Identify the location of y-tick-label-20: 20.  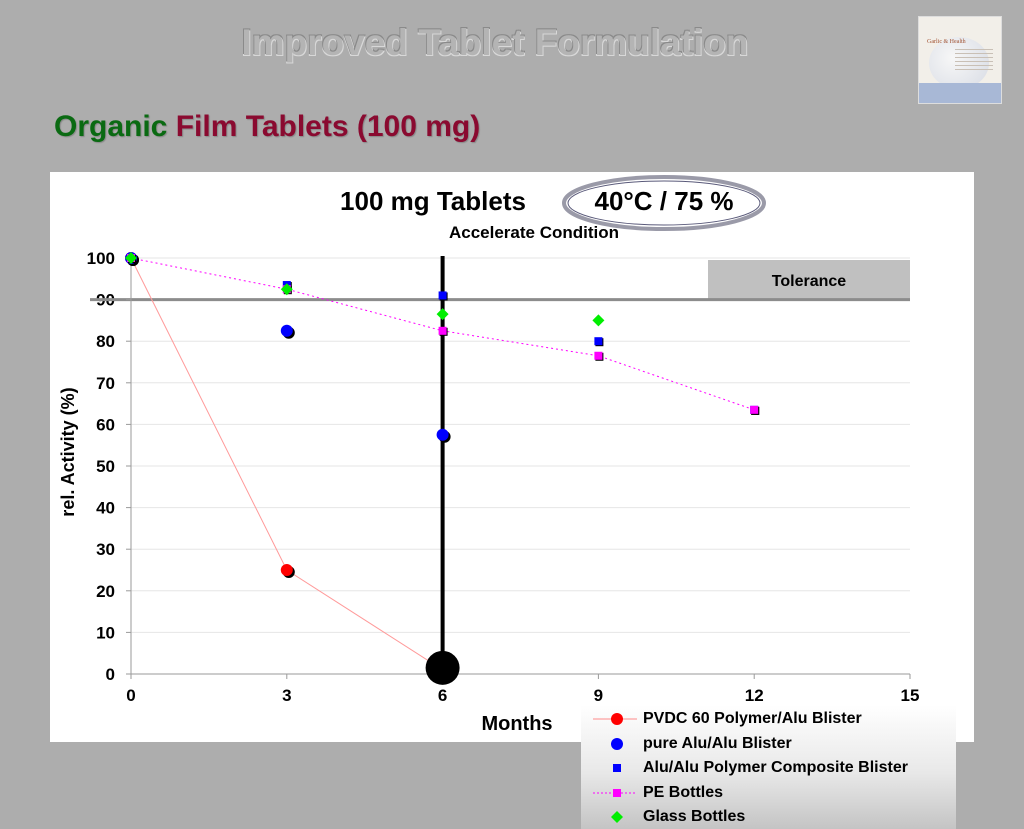
(105, 591).